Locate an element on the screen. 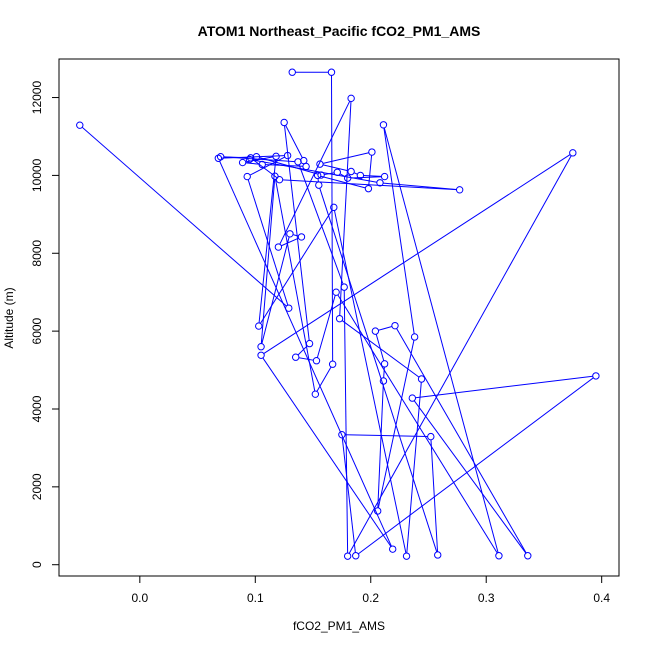  y-tick-label: 2000 is located at coordinates (37, 486).